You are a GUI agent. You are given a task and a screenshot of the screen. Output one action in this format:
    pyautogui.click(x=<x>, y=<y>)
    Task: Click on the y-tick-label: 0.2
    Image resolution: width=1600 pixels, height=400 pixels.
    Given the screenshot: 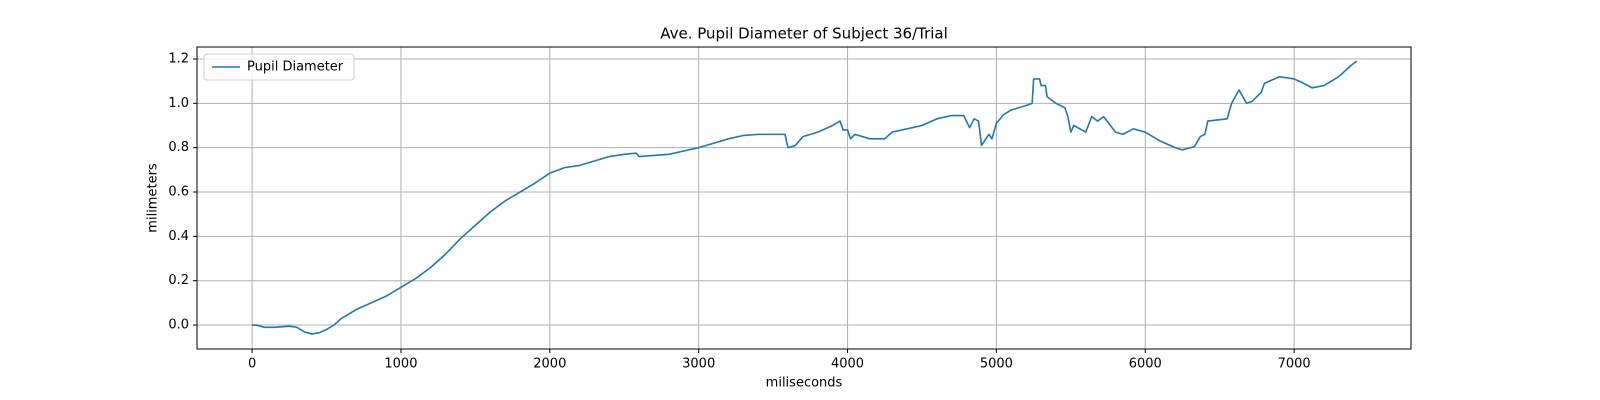 What is the action you would take?
    pyautogui.click(x=178, y=280)
    